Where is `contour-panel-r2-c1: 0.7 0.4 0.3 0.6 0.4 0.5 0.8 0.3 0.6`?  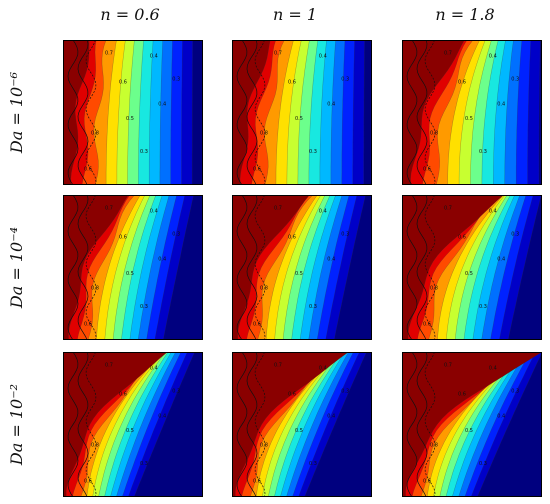
contour-panel-r2-c1: 0.7 0.4 0.3 0.6 0.4 0.5 0.8 0.3 0.6 is located at coordinates (133, 267).